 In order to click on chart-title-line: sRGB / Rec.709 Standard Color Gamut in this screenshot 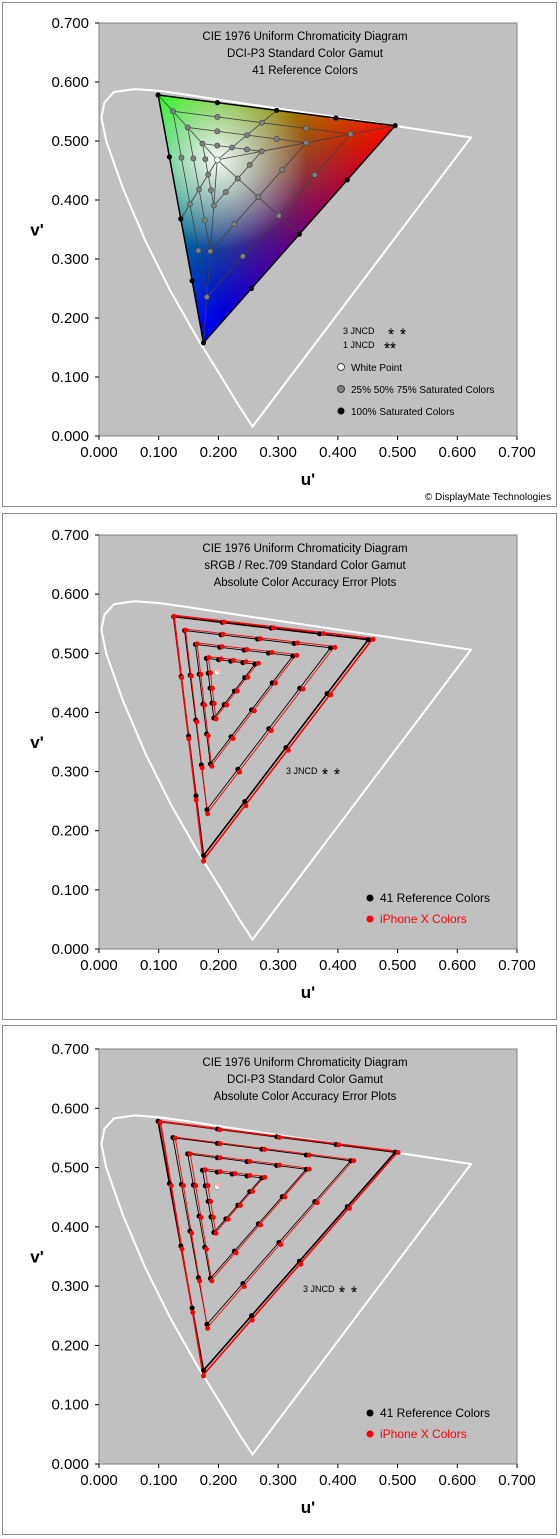, I will do `click(305, 566)`.